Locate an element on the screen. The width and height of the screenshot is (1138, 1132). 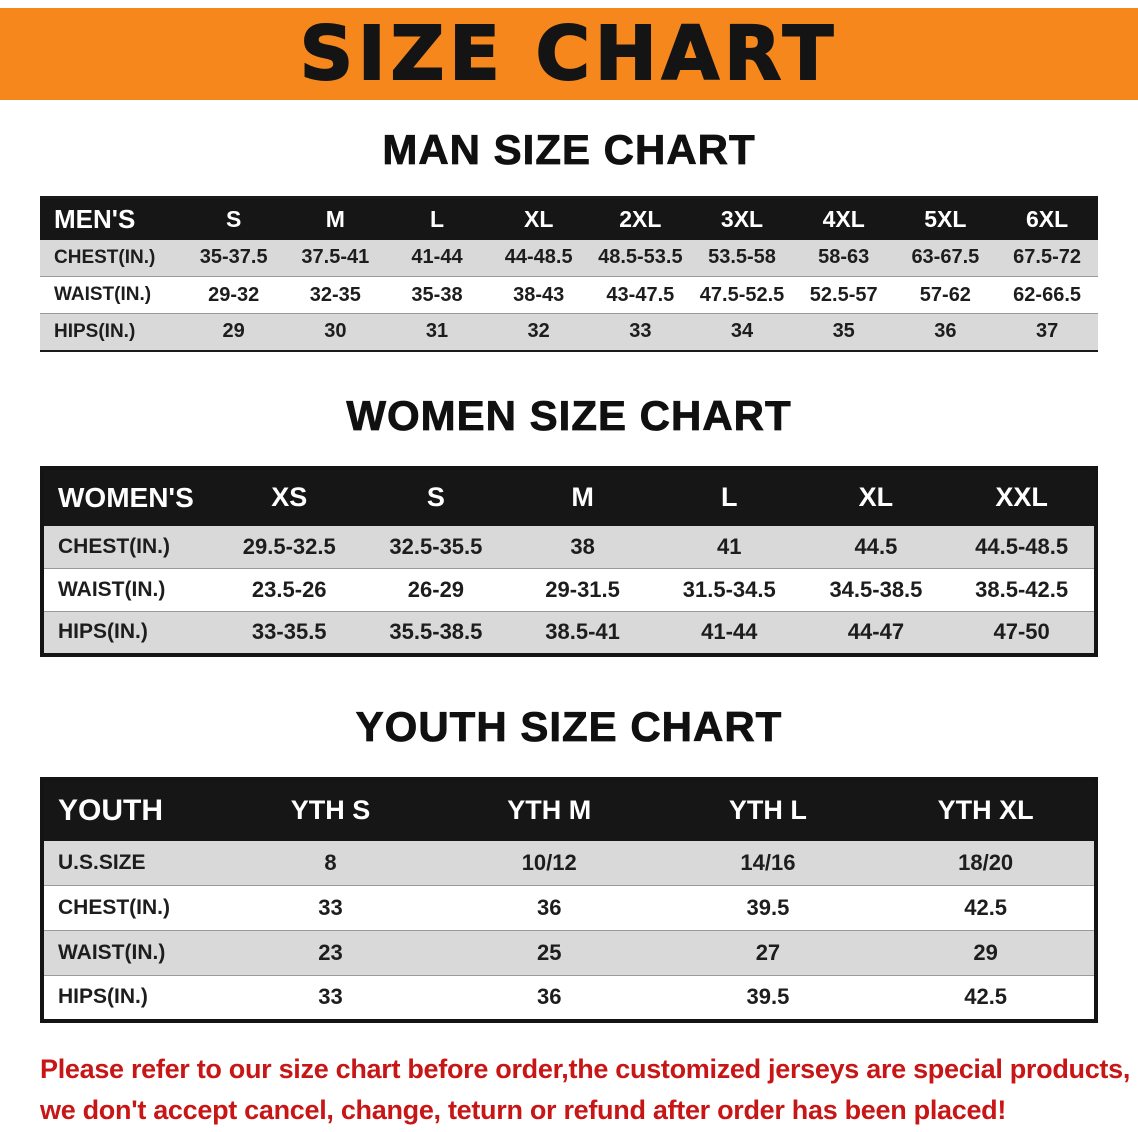
size-value-cell: 23.5-26 is located at coordinates (289, 589).